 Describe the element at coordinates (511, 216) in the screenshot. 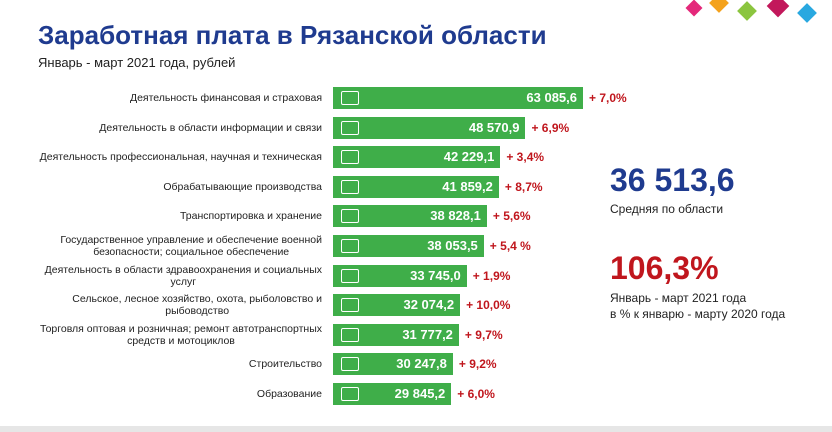

I see `change-label: + 5,6%` at that location.